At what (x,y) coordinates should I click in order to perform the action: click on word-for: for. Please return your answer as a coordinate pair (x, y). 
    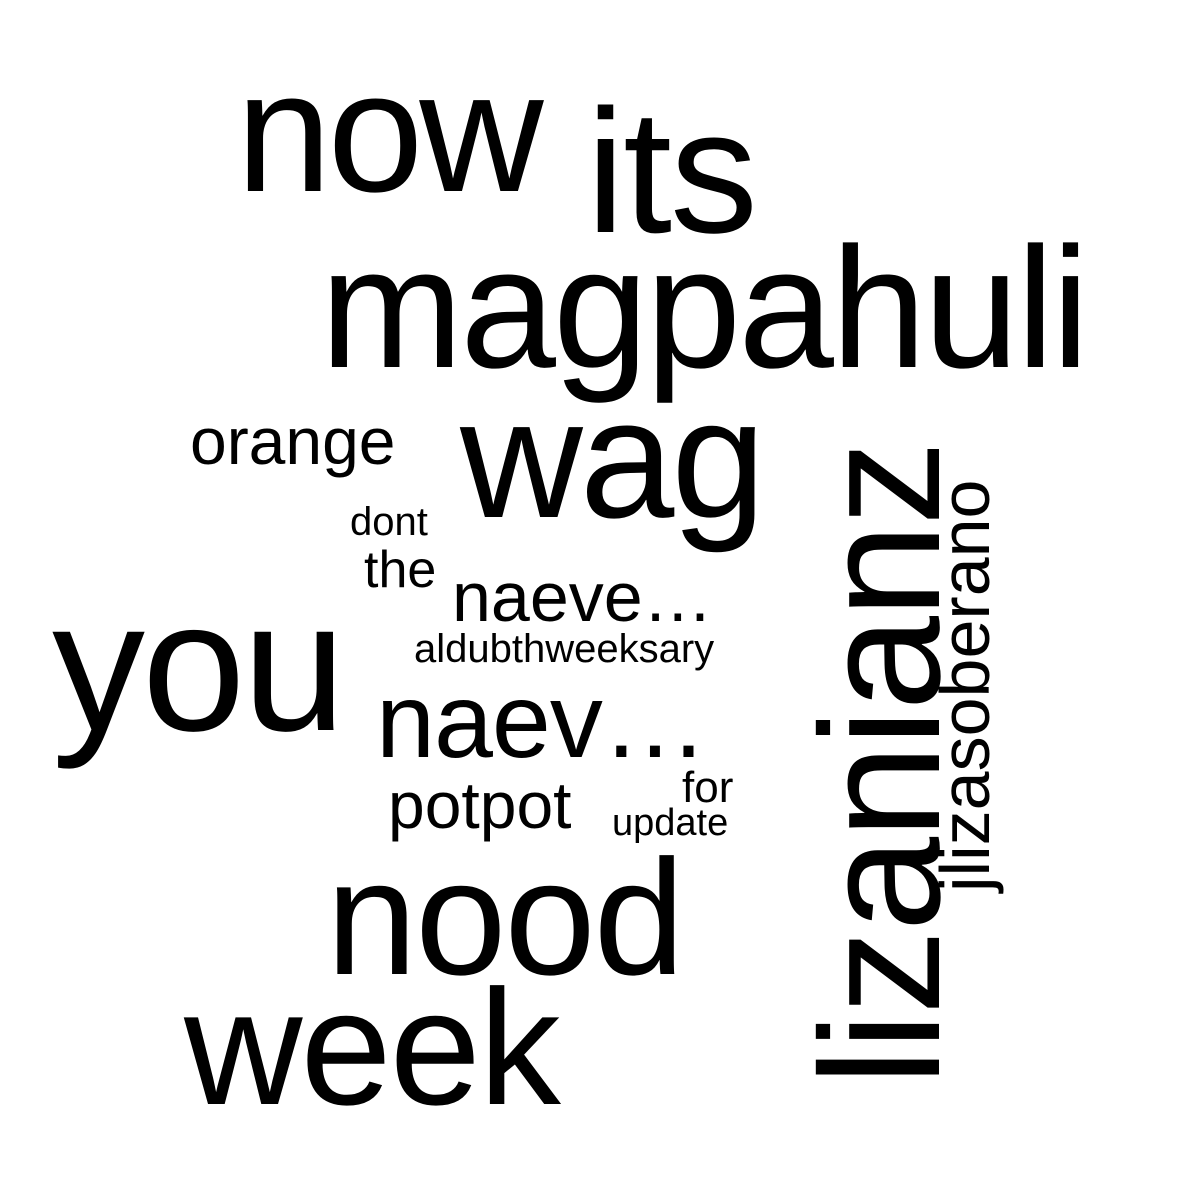
    Looking at the image, I should click on (708, 787).